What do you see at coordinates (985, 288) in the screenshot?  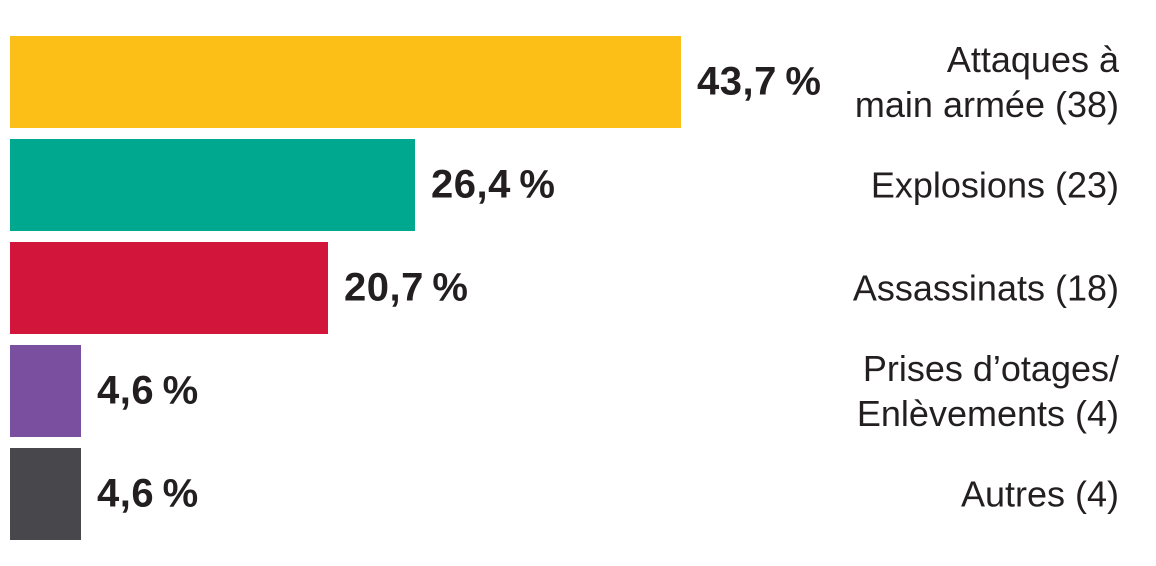 I see `category-label: Assassinats (18)` at bounding box center [985, 288].